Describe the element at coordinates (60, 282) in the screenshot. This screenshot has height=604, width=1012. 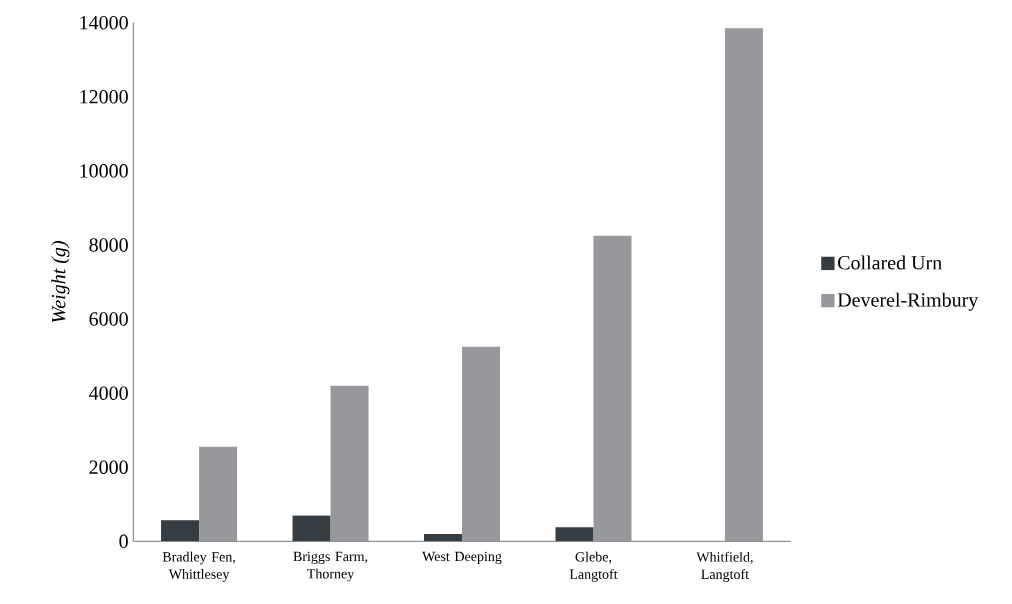
I see `y-axis-title: Weight (g)` at that location.